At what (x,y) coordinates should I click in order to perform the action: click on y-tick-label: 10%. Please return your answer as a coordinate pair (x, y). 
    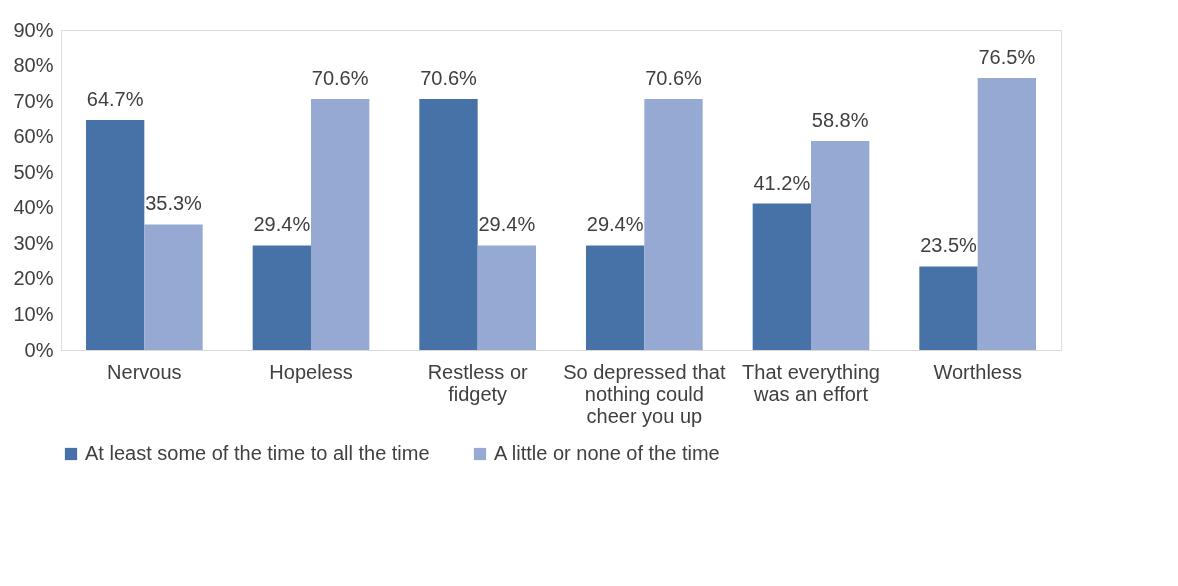
    Looking at the image, I should click on (33, 313).